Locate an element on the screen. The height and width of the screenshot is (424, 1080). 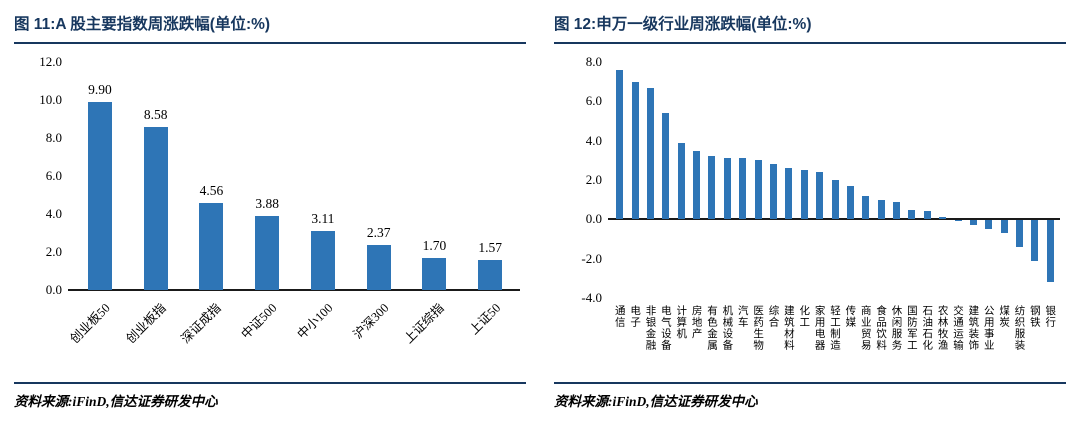
bar-value-label: 4.56 is located at coordinates (211, 191).